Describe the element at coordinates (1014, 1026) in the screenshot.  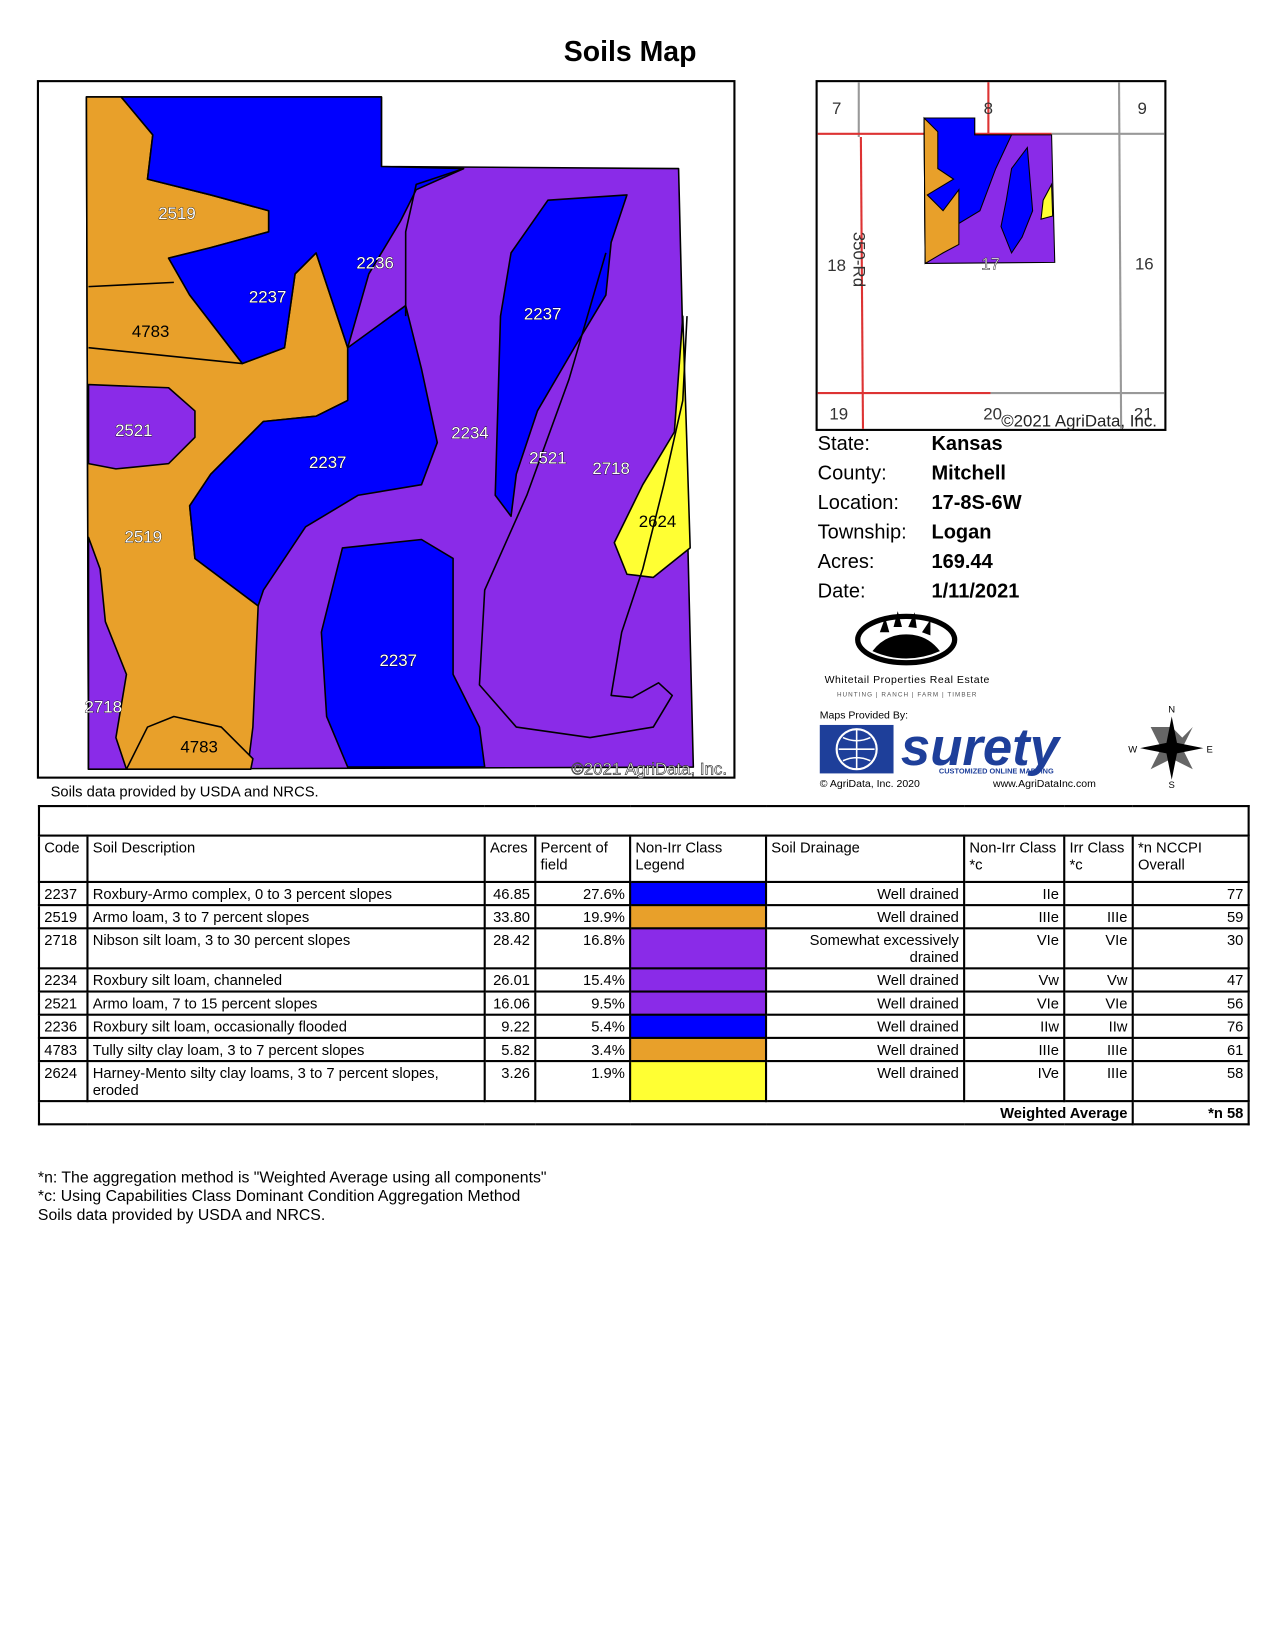
I see `table-cell: IIw` at that location.